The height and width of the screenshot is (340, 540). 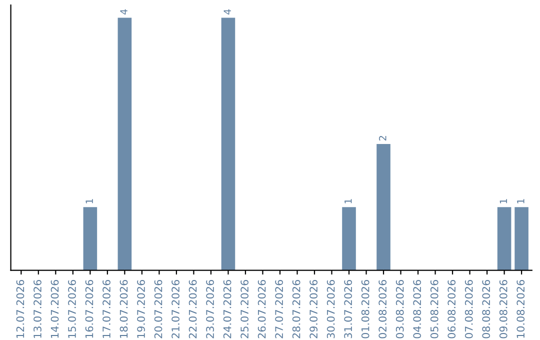 What do you see at coordinates (417, 309) in the screenshot?
I see `x-tick-label: 04.08.2026` at bounding box center [417, 309].